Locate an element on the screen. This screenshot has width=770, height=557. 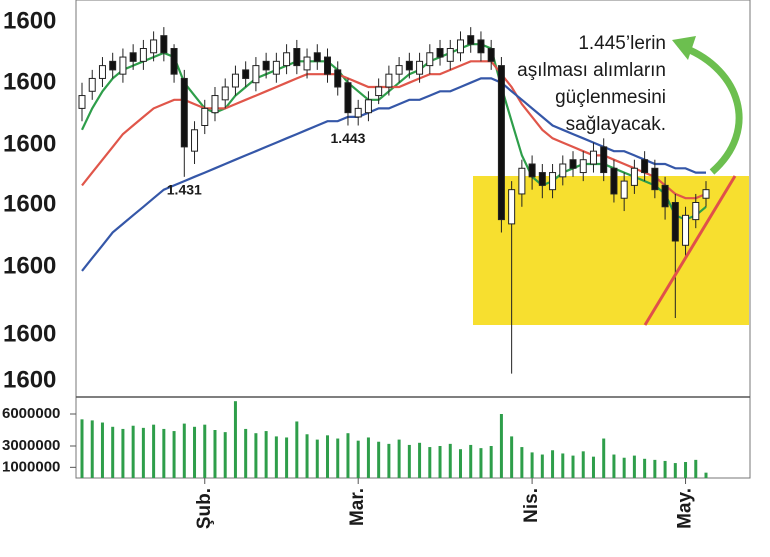
highlight-box is located at coordinates (611, 250).